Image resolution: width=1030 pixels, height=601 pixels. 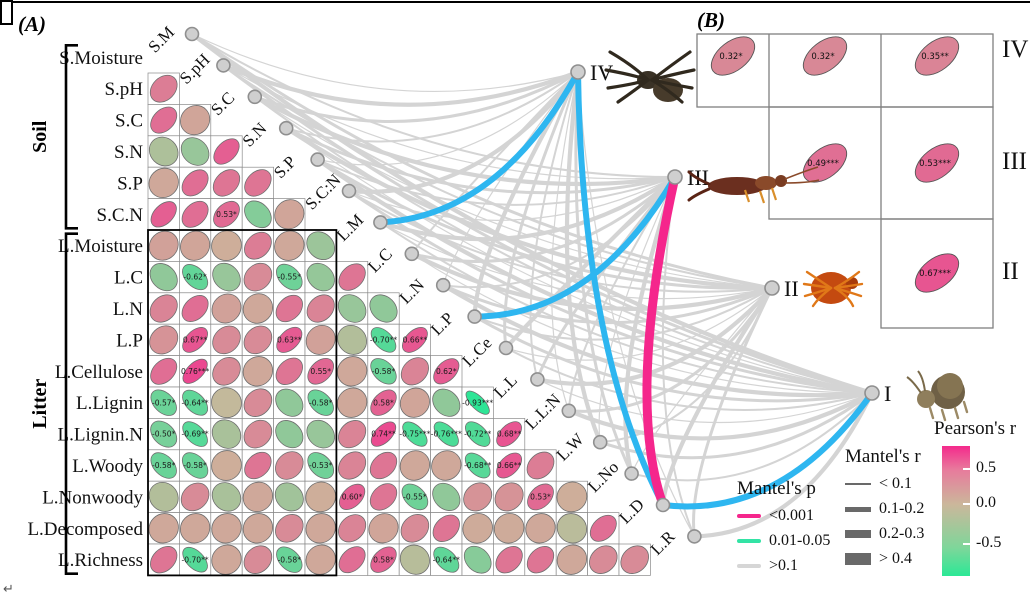 What do you see at coordinates (822, 57) in the screenshot?
I see `panelb-correlation-value: 0.32*` at bounding box center [822, 57].